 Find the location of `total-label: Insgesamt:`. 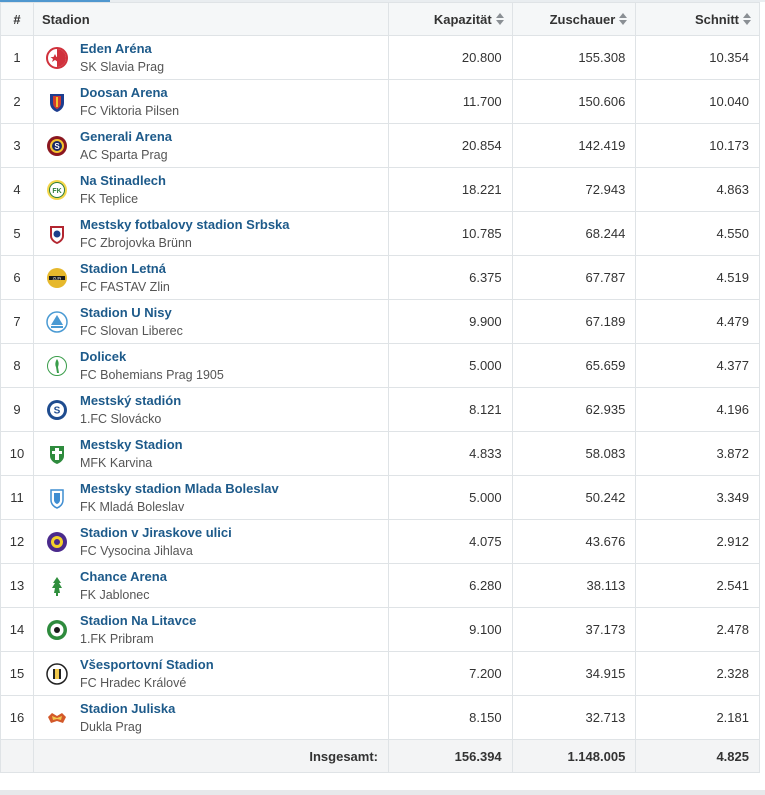

total-label: Insgesamt: is located at coordinates (211, 756).